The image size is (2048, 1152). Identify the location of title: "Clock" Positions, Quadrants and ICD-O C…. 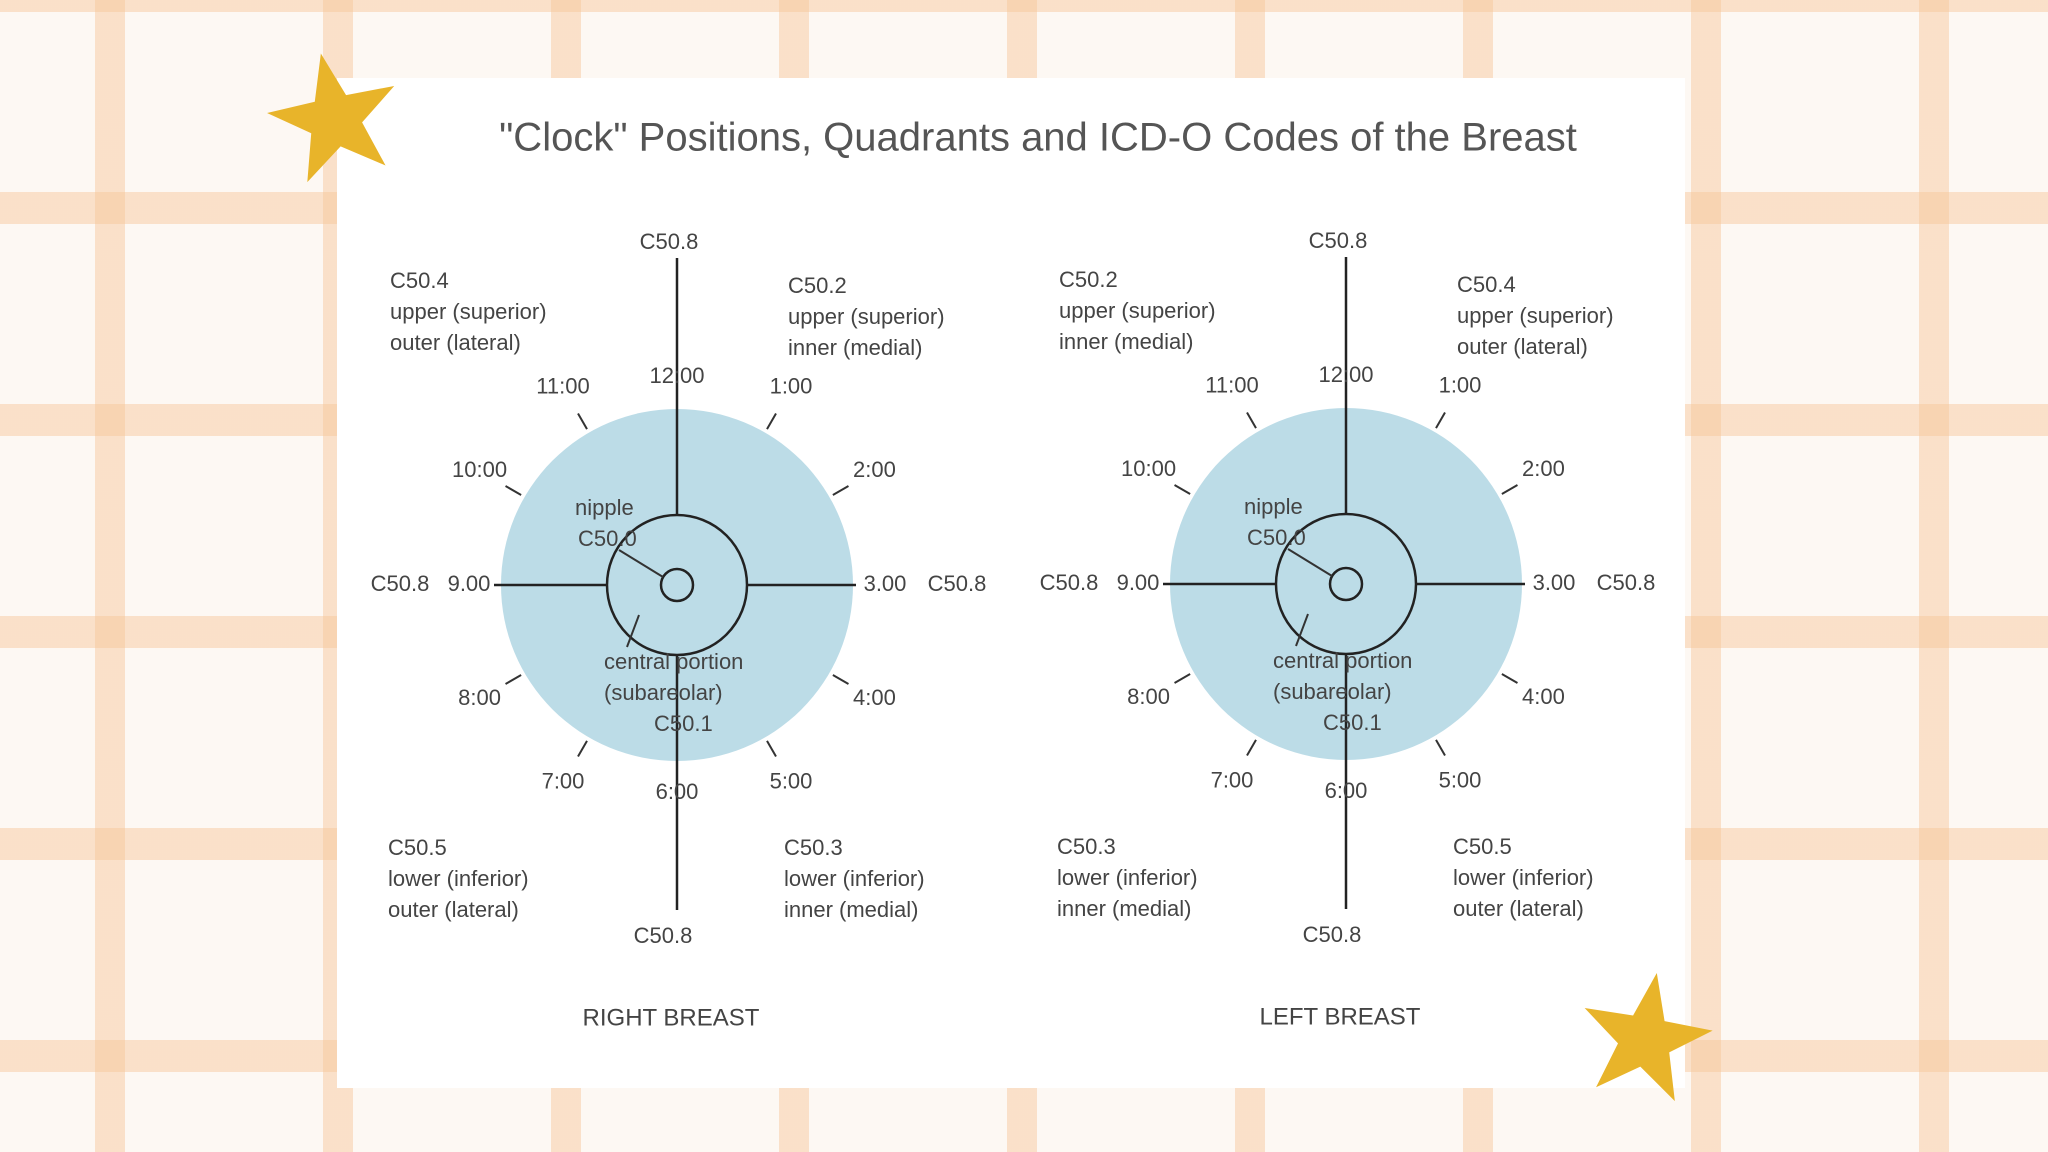
(1038, 138).